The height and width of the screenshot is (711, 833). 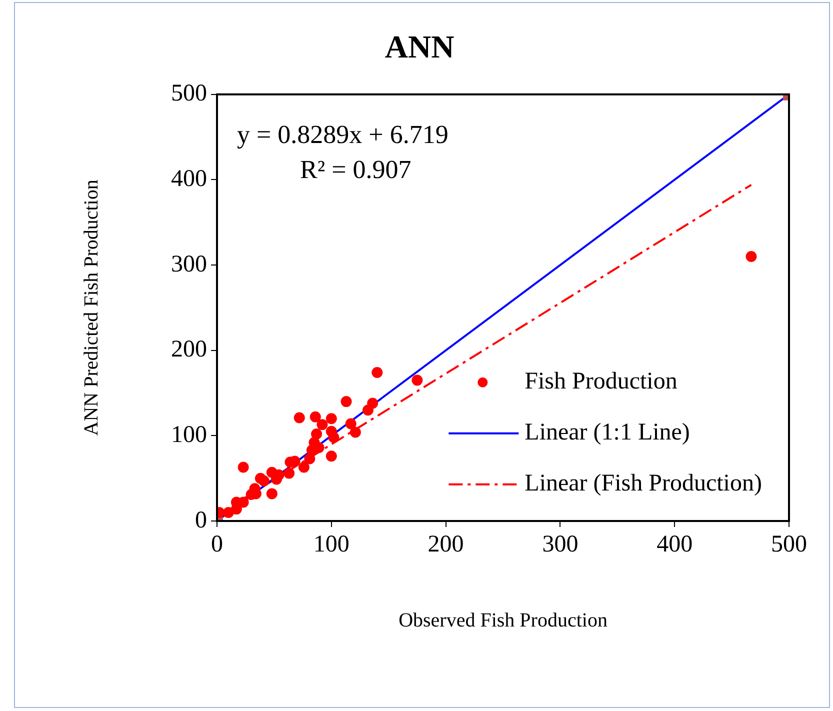 I want to click on y-tick-label: 300, so click(x=189, y=264).